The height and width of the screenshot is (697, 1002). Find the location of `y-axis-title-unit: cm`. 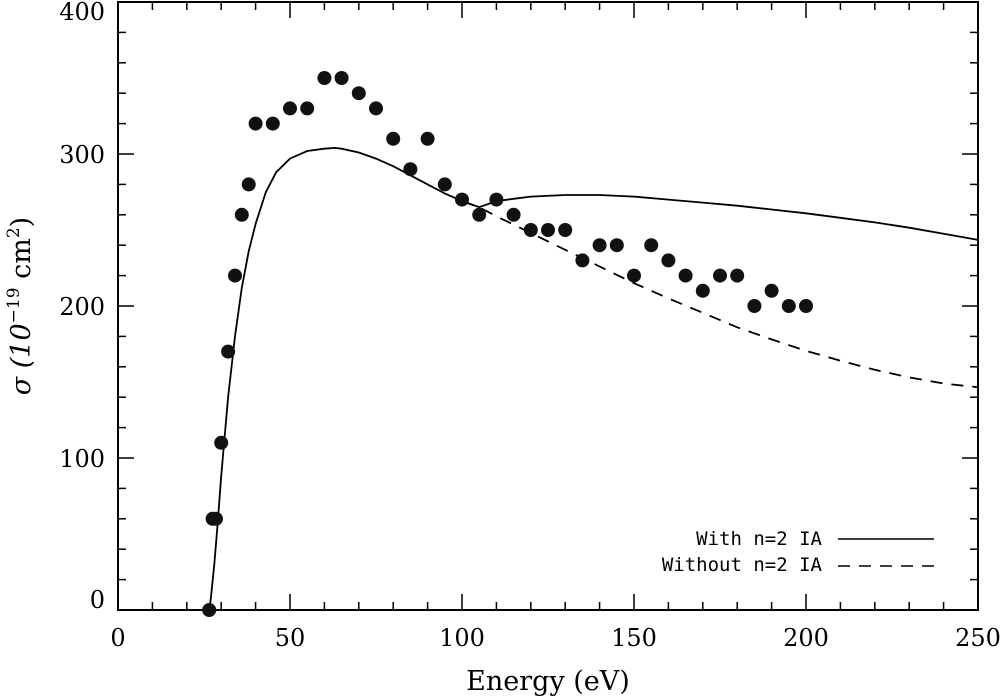

y-axis-title-unit: cm is located at coordinates (21, 262).